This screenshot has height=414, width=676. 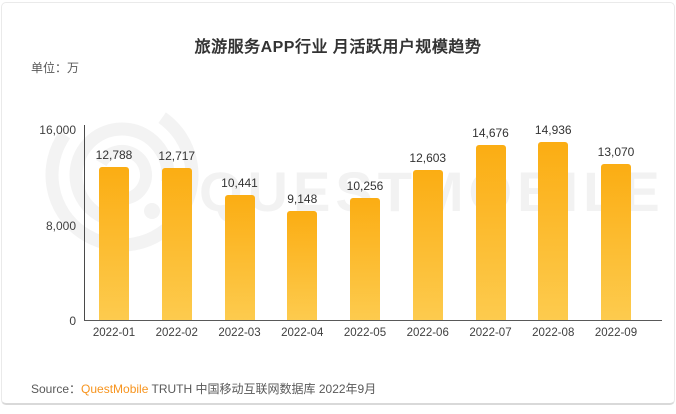 What do you see at coordinates (490, 132) in the screenshot?
I see `bar-value-label: 14,676` at bounding box center [490, 132].